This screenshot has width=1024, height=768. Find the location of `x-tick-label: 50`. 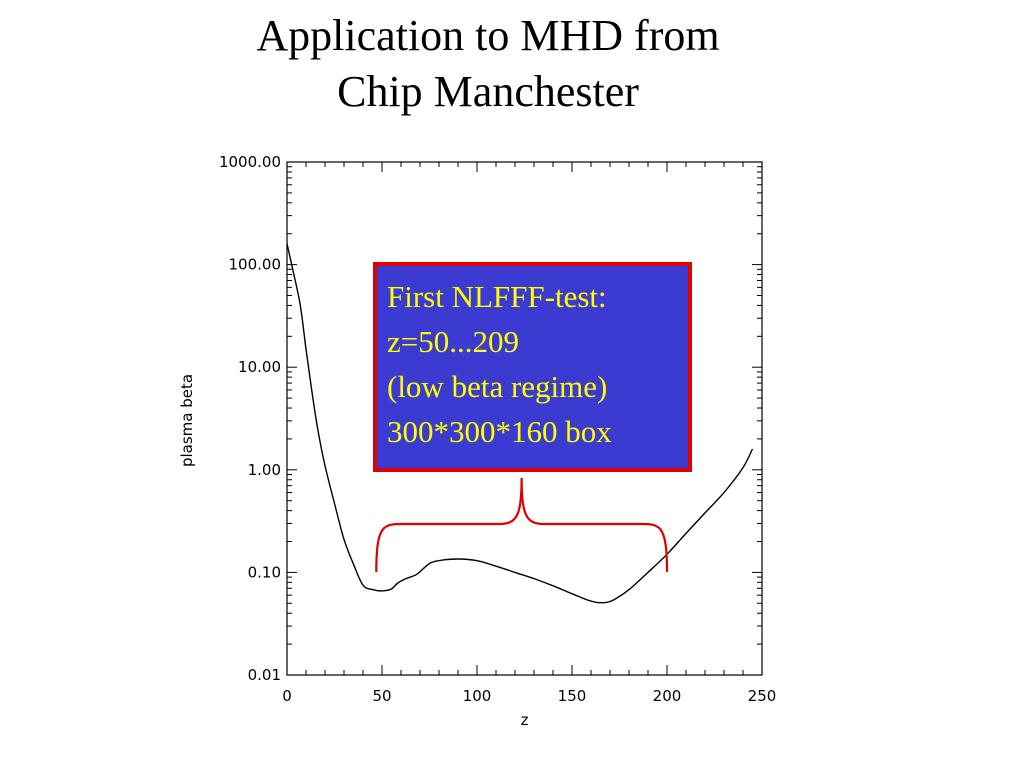

x-tick-label: 50 is located at coordinates (381, 696).